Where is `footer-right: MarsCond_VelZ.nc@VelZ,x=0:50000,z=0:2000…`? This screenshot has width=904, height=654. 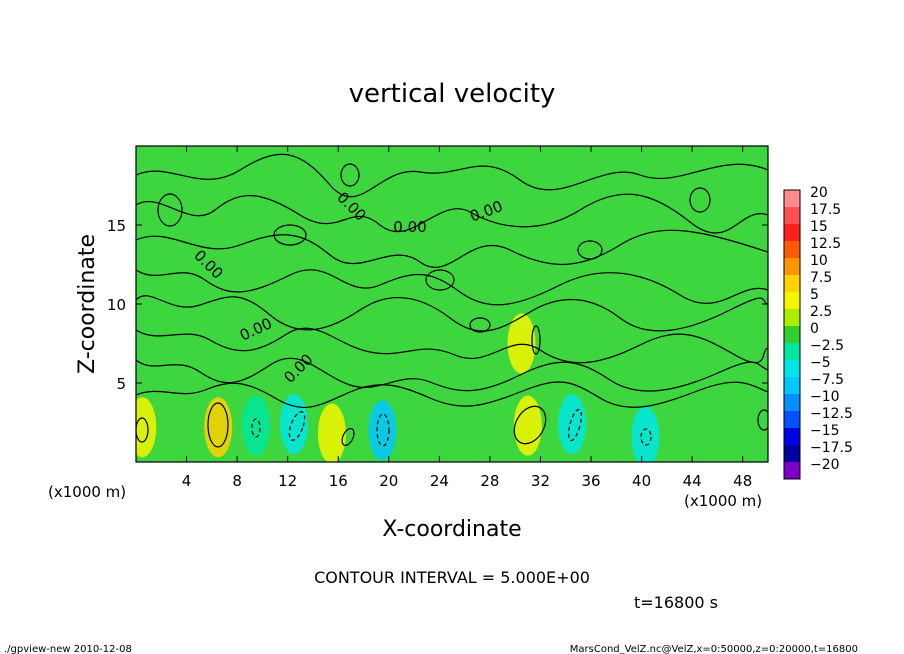
footer-right: MarsCond_VelZ.nc@VelZ,x=0:50000,z=0:2000… is located at coordinates (714, 649).